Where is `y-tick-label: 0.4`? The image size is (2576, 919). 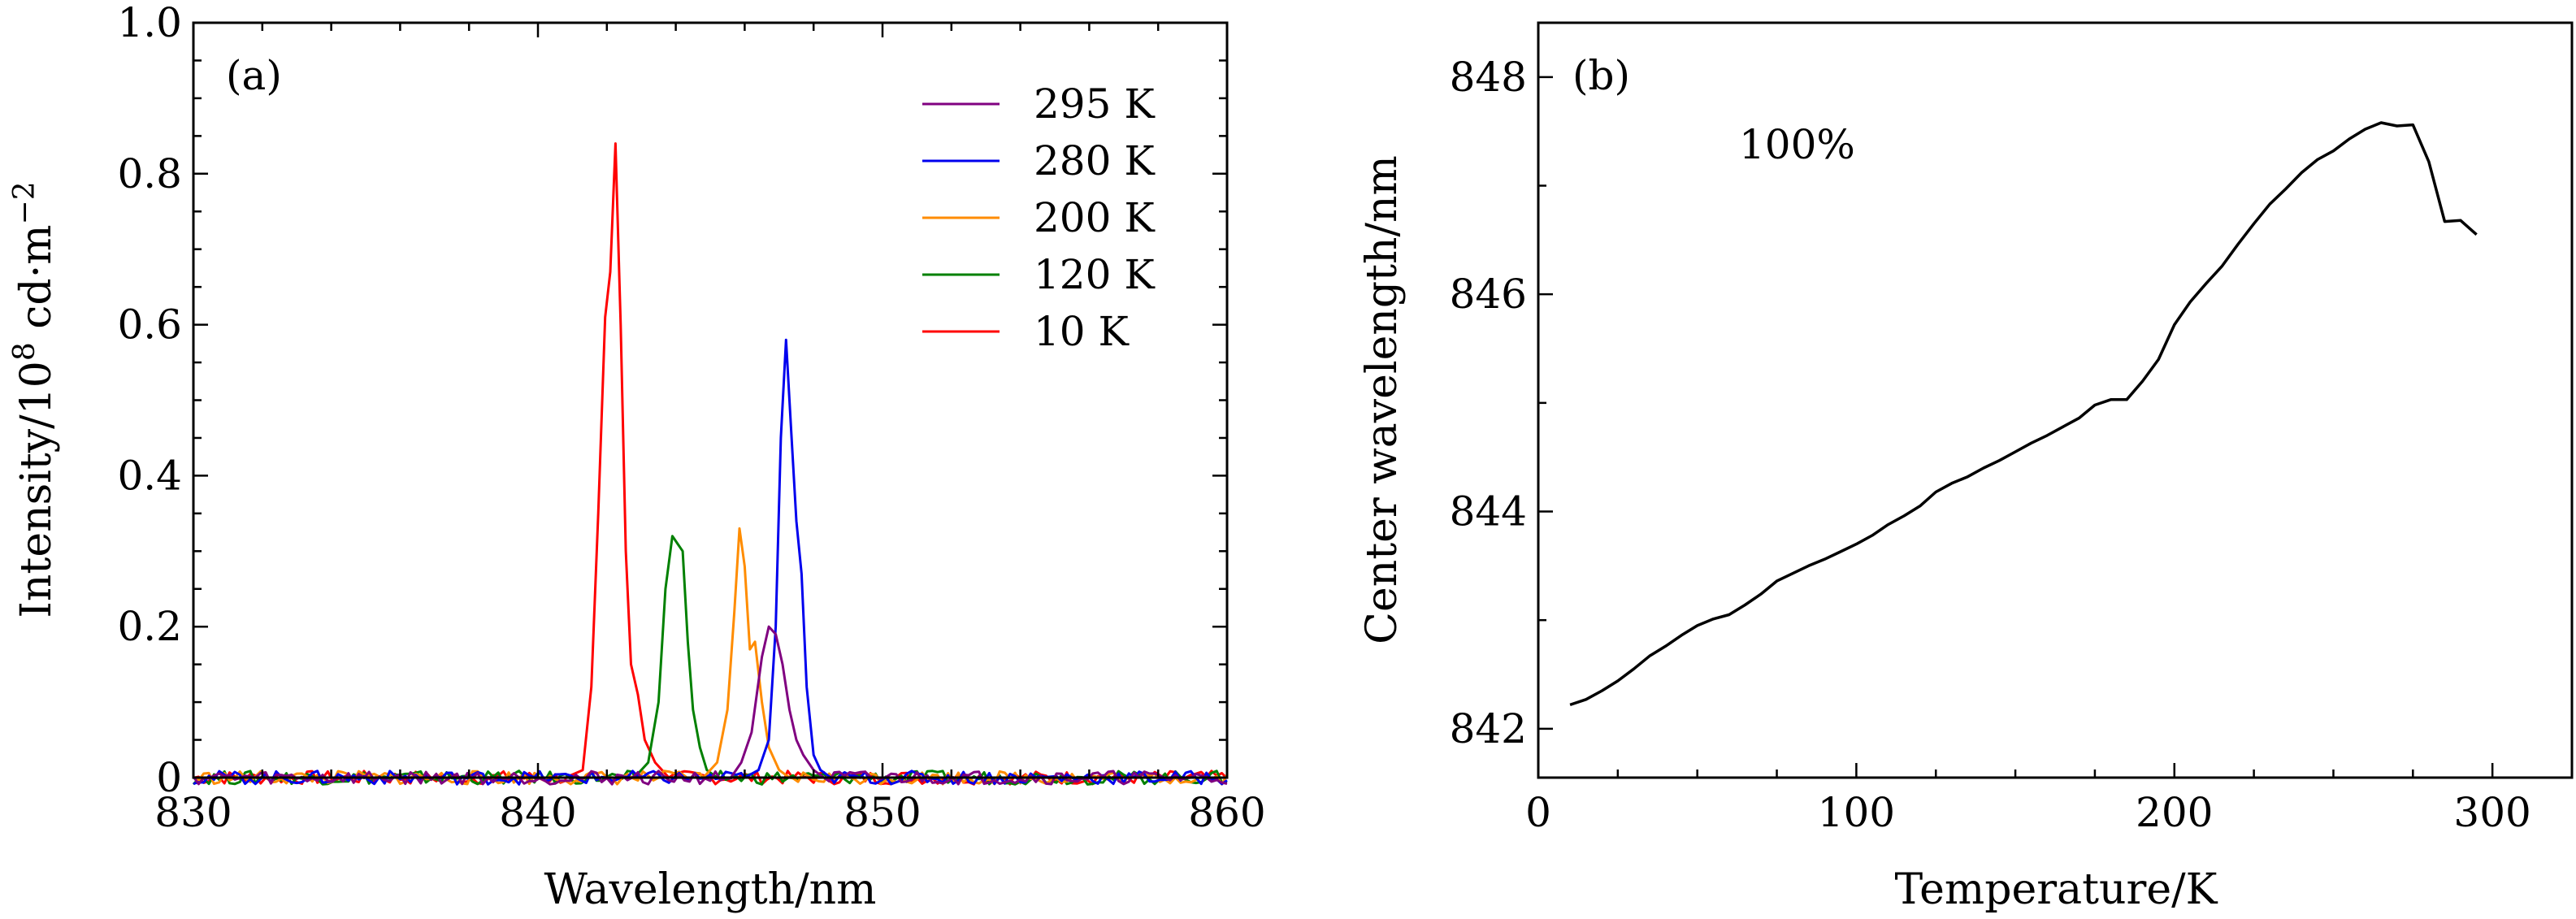
y-tick-label: 0.4 is located at coordinates (149, 476).